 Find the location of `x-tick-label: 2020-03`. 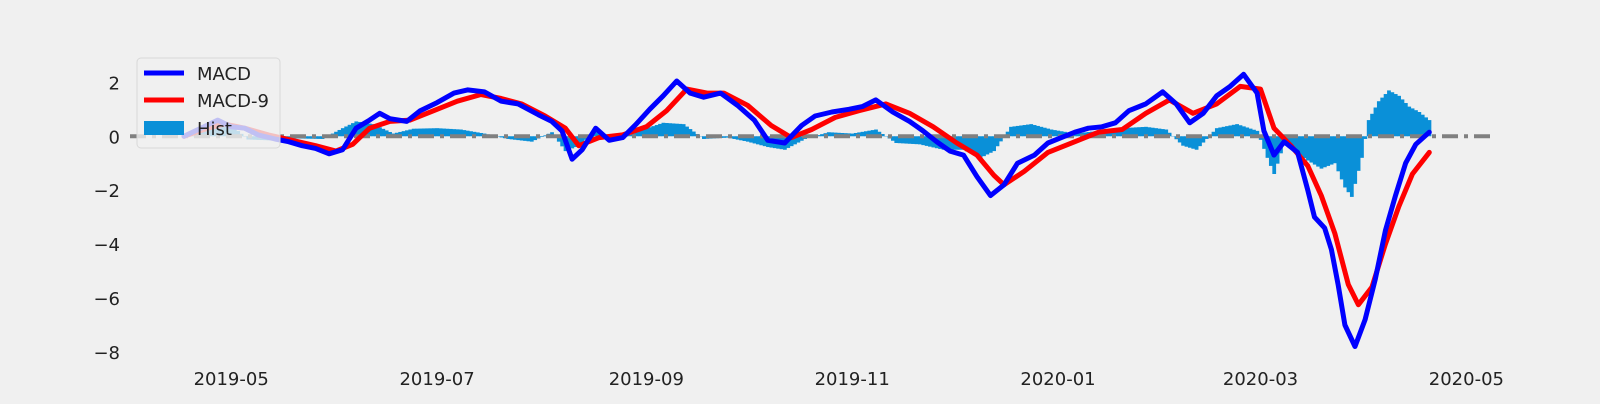

x-tick-label: 2020-03 is located at coordinates (1260, 379).